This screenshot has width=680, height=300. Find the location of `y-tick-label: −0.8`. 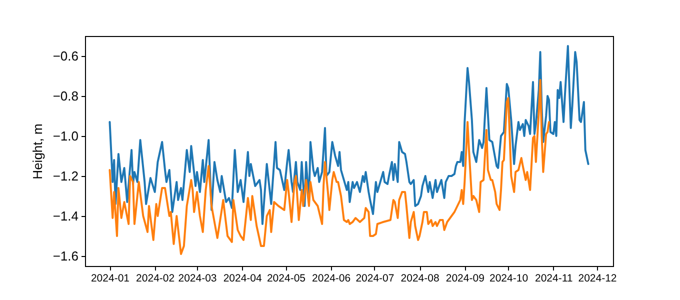

y-tick-label: −0.8 is located at coordinates (65, 96).